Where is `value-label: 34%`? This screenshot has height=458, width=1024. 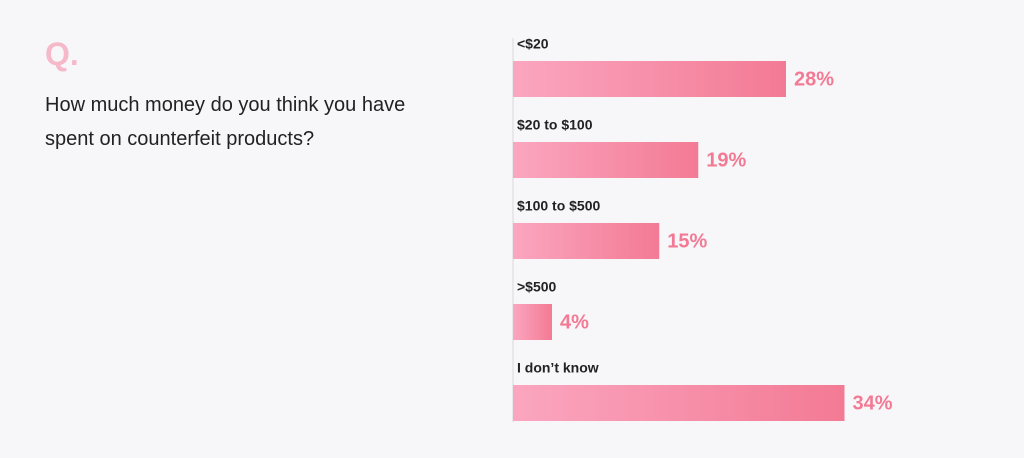 value-label: 34% is located at coordinates (873, 403).